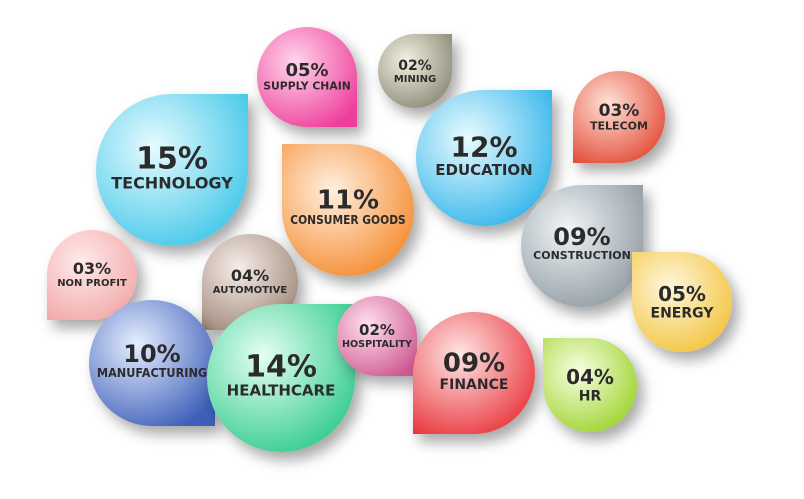  What do you see at coordinates (415, 79) in the screenshot?
I see `bubble-label-mining: MINING` at bounding box center [415, 79].